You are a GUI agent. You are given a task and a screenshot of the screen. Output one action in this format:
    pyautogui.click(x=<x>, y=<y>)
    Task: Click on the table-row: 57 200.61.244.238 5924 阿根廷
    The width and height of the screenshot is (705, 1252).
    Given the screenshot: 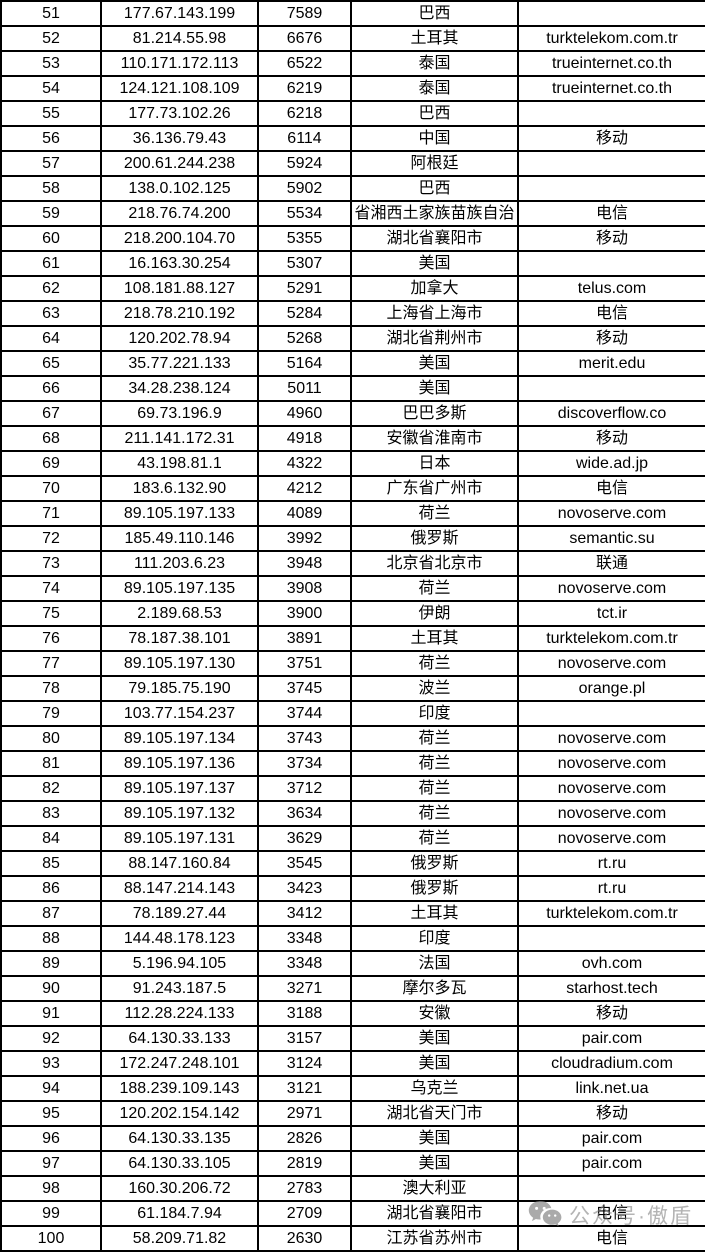 What is the action you would take?
    pyautogui.click(x=352, y=163)
    